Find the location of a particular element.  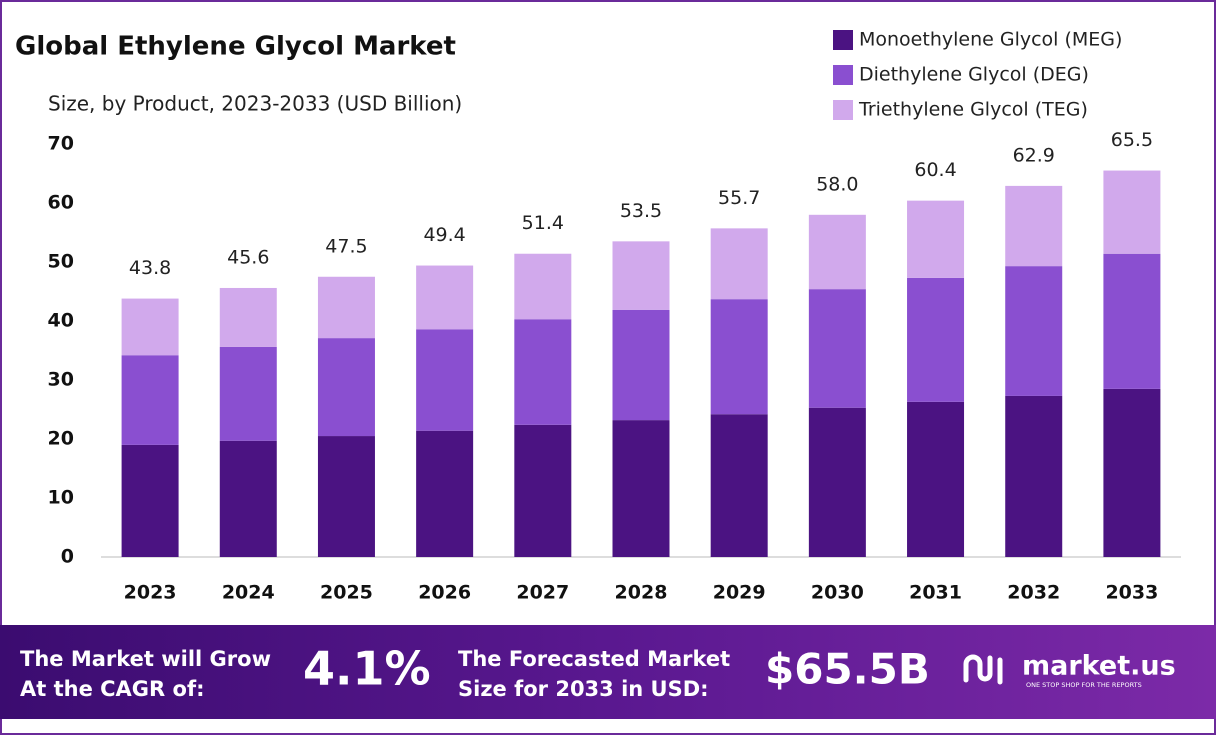

x-tick-label: 2027 is located at coordinates (542, 593).